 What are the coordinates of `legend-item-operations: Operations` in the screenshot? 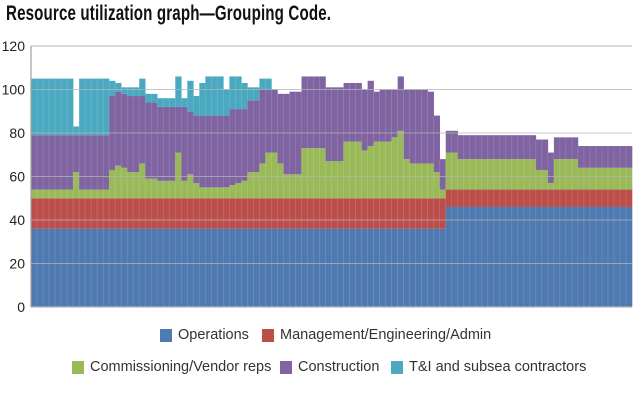 It's located at (204, 335).